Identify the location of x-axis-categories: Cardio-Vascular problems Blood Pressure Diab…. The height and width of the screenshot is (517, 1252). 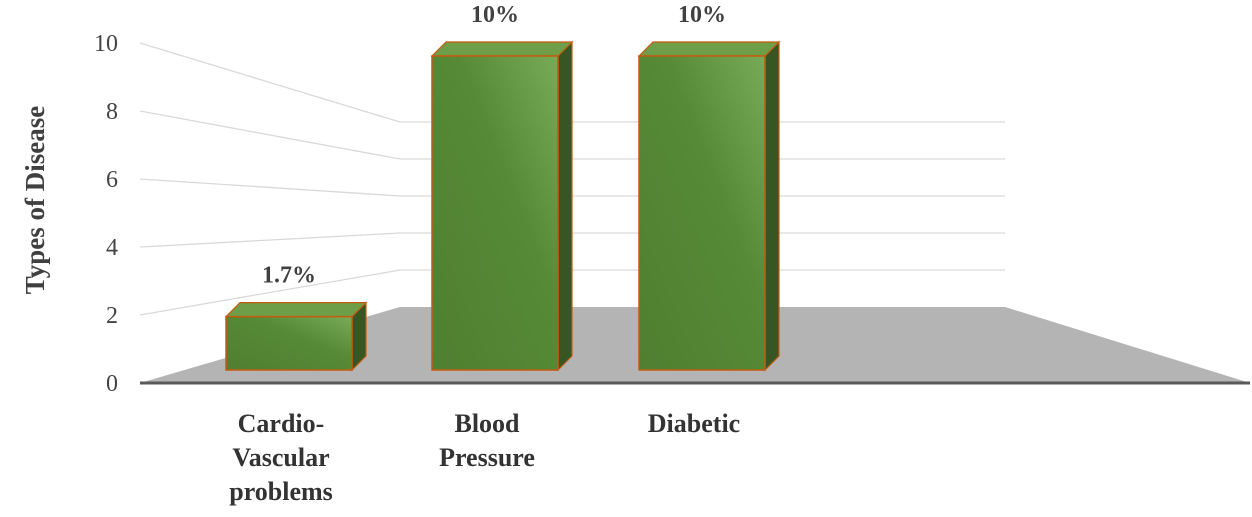
(484, 457).